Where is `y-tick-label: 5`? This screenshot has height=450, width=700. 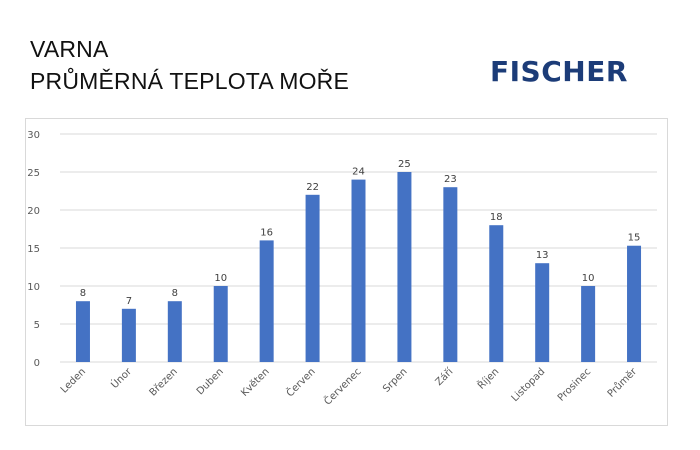 y-tick-label: 5 is located at coordinates (37, 325).